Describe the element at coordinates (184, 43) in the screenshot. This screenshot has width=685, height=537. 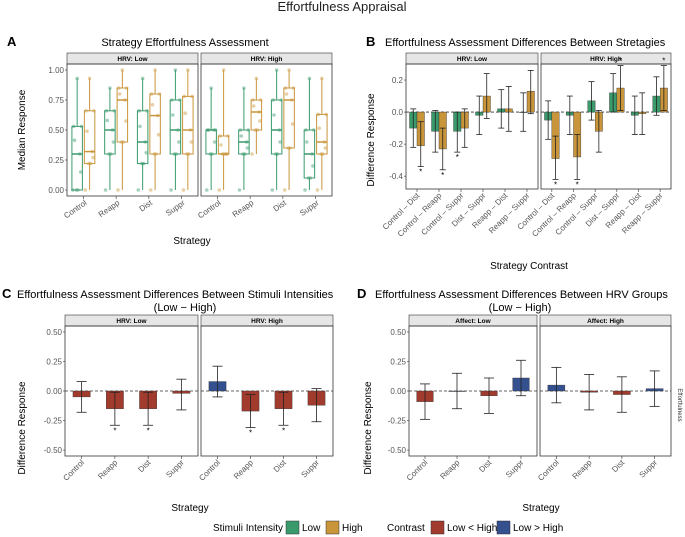
I see `panel-a-title: Strategy Effortfulness Assessment` at that location.